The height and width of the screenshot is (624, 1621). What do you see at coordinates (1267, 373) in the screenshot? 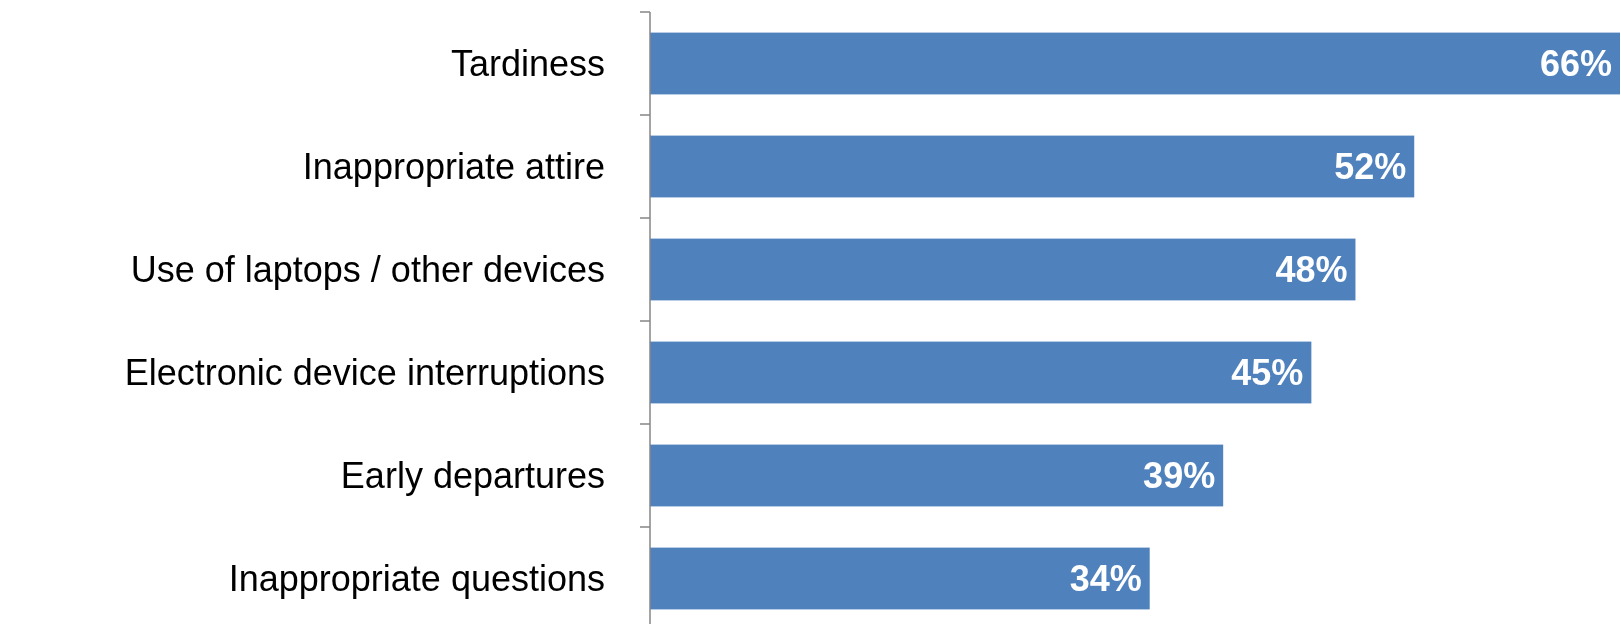
I see `data-label: 45%` at bounding box center [1267, 373].